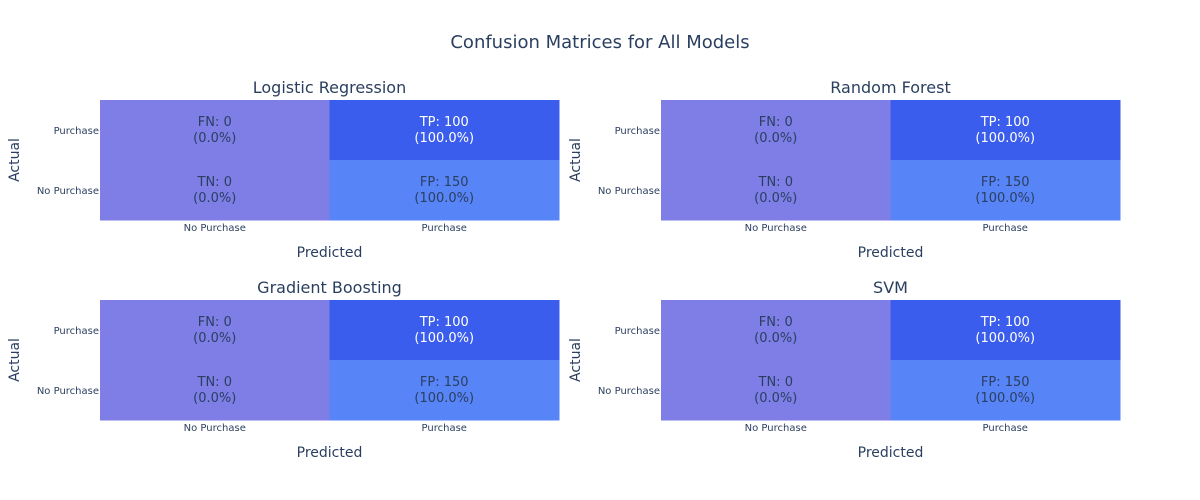 This screenshot has height=500, width=1200. I want to click on figure-title: Confusion Matrices for All Models, so click(600, 42).